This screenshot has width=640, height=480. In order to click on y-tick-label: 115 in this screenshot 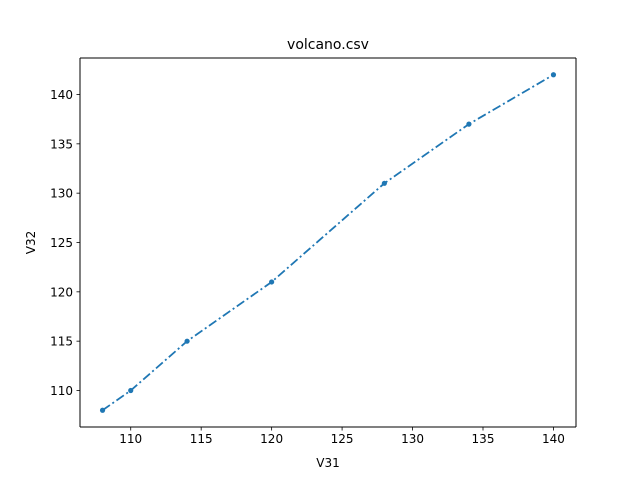, I will do `click(61, 342)`.